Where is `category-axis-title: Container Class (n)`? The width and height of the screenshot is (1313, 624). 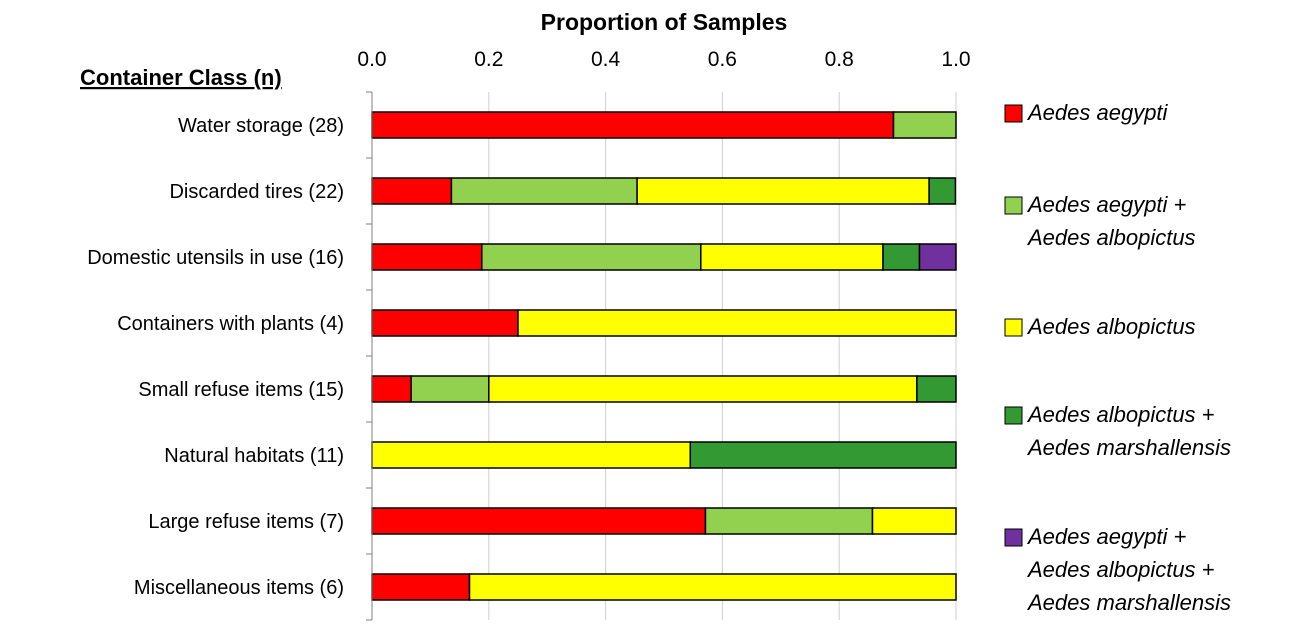 category-axis-title: Container Class (n) is located at coordinates (181, 77).